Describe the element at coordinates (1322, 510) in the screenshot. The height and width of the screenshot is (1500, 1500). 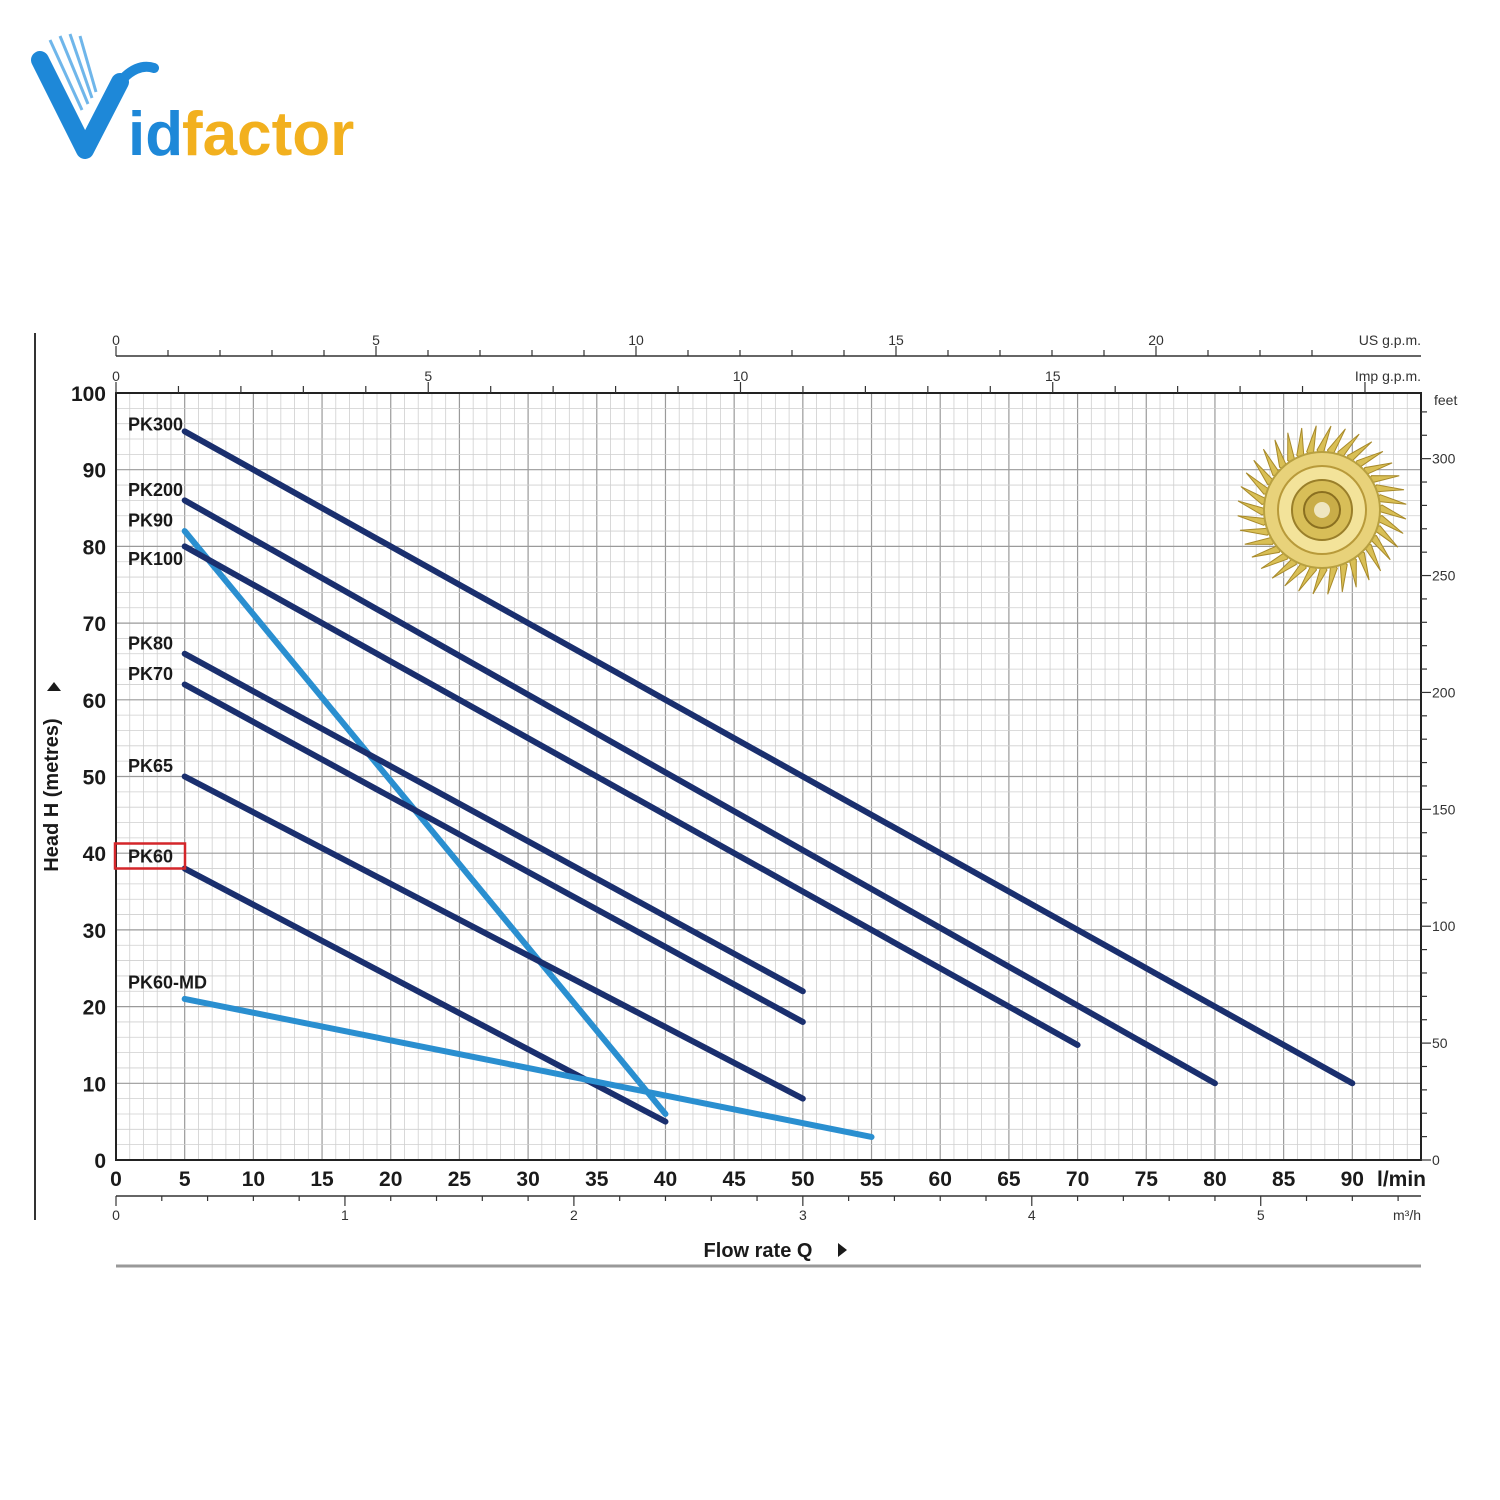
I see `impeller-icon` at that location.